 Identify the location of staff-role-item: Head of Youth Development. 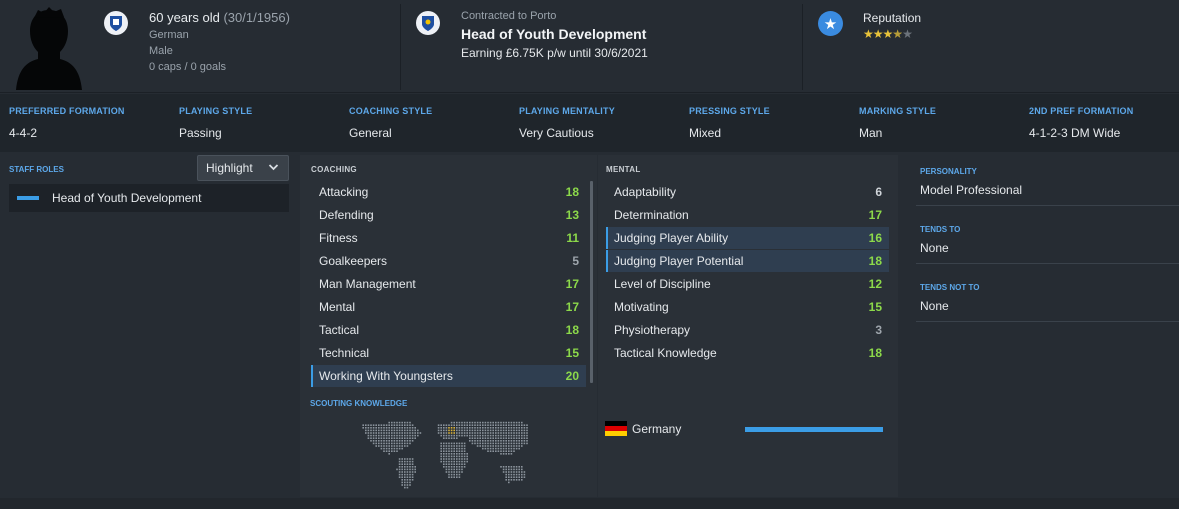
(149, 198).